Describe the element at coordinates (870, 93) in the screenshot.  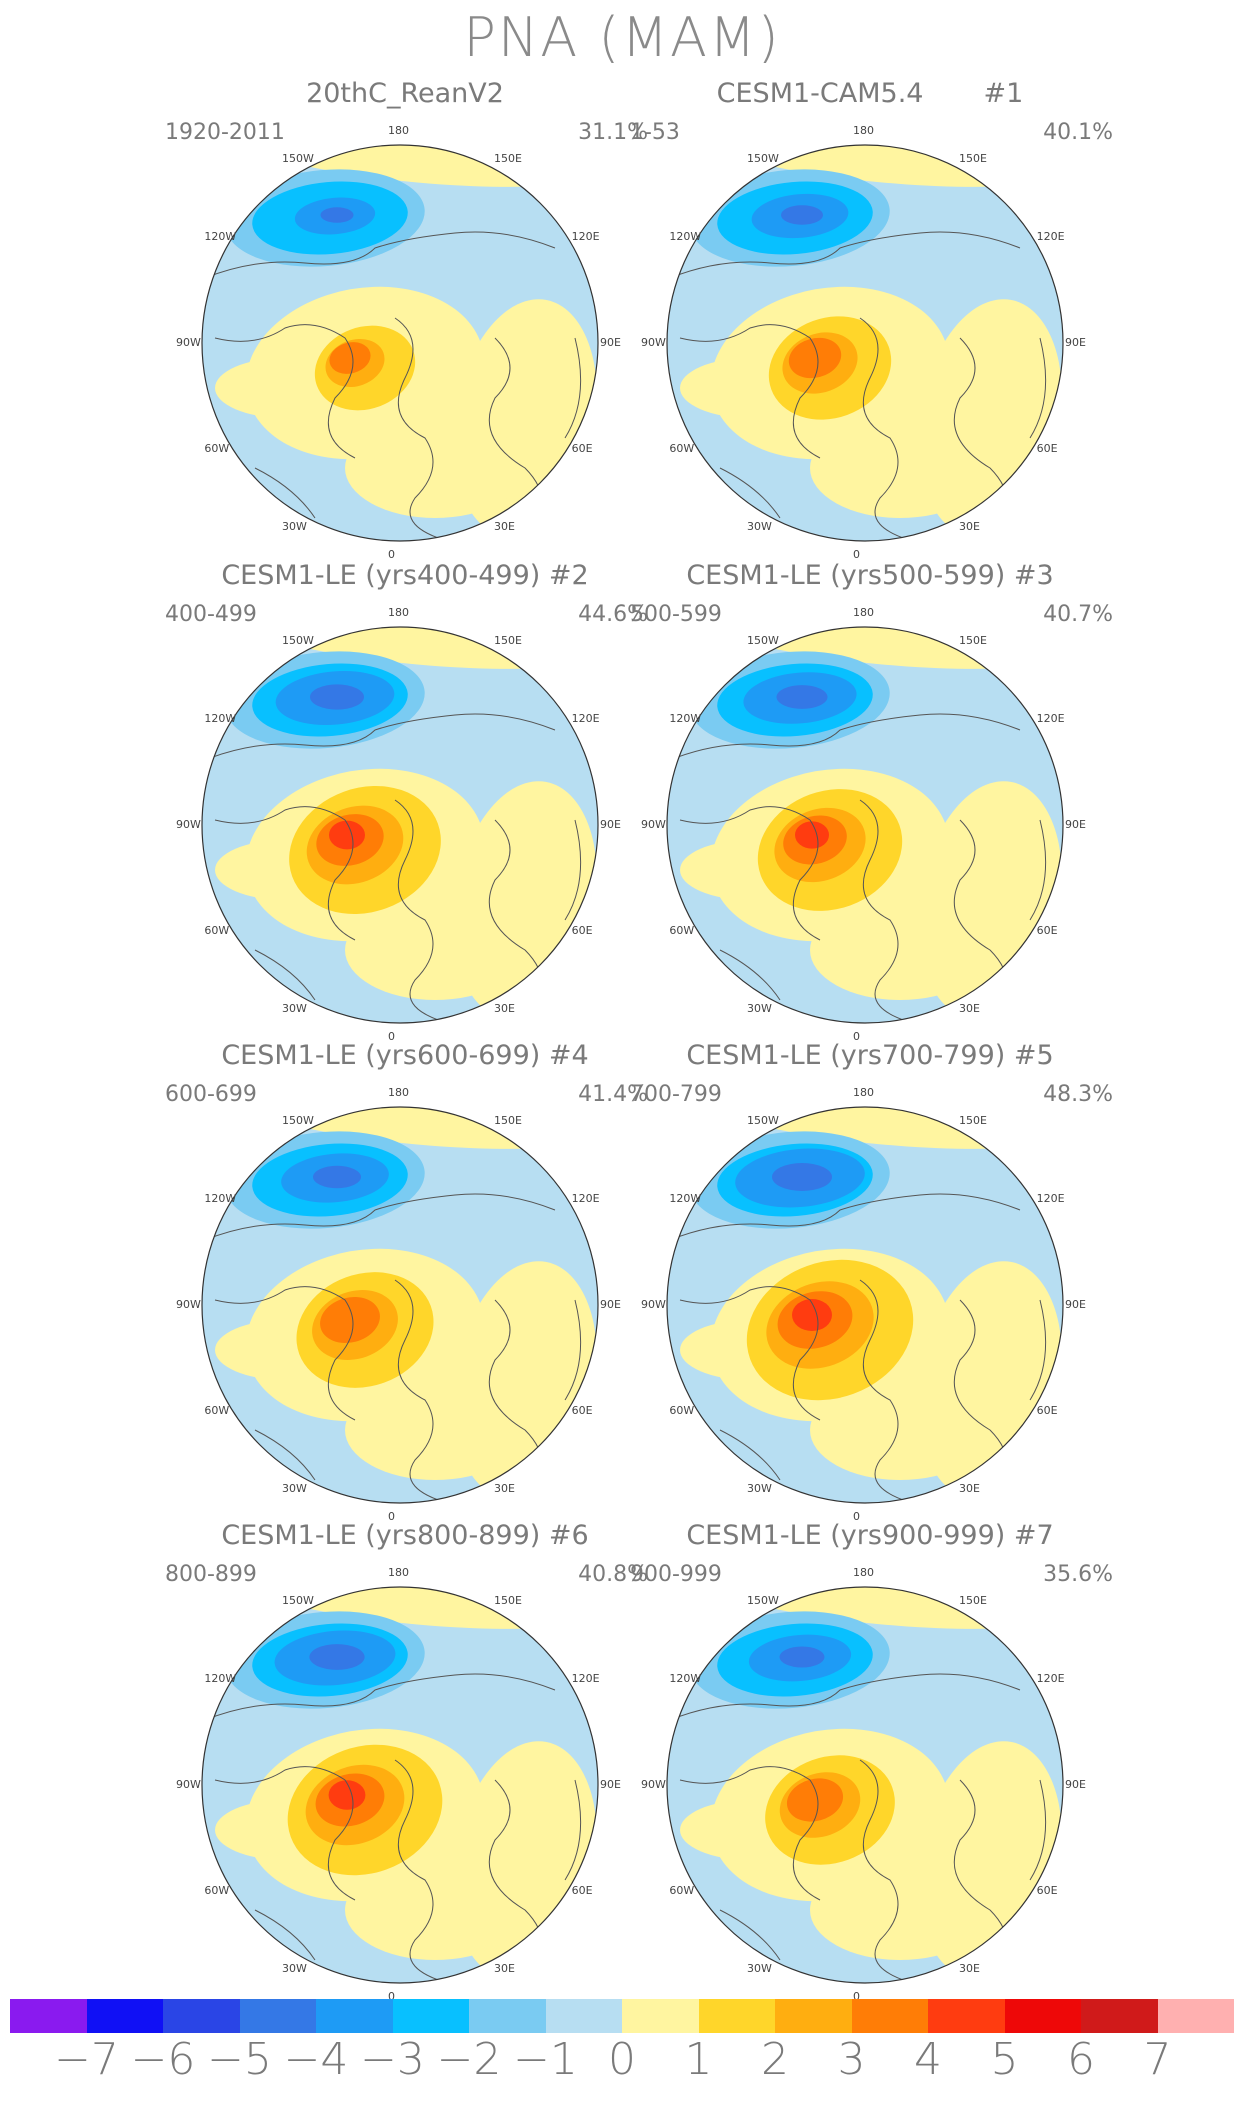
I see `panel-title: CESM1-CAM5.4 #1` at that location.